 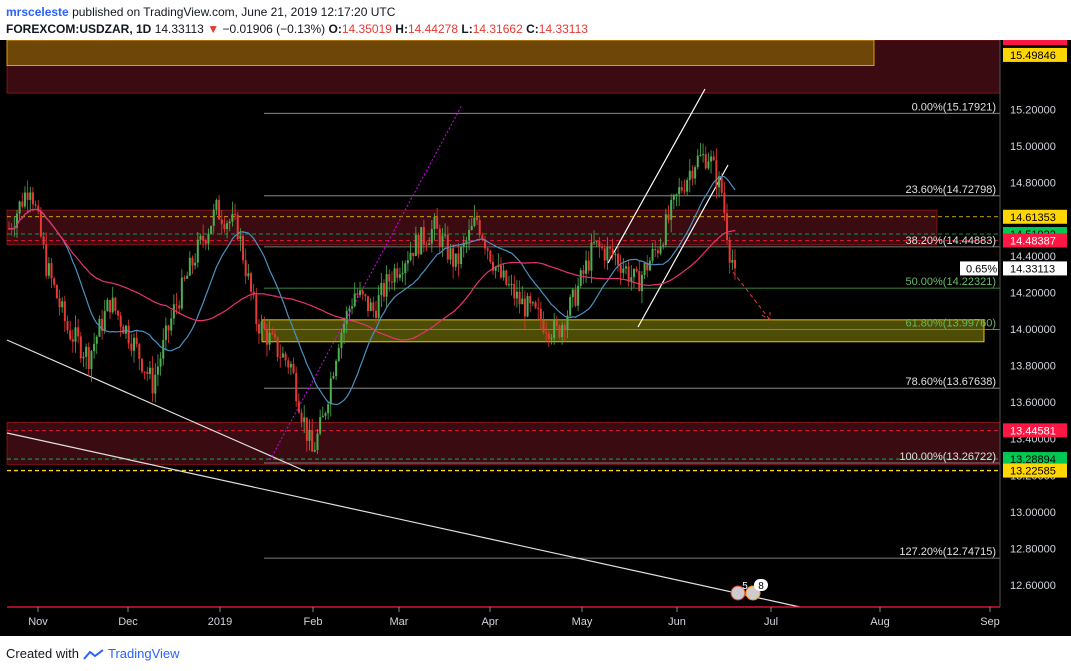 I want to click on price-label-text: 14.33113, so click(x=1032, y=269).